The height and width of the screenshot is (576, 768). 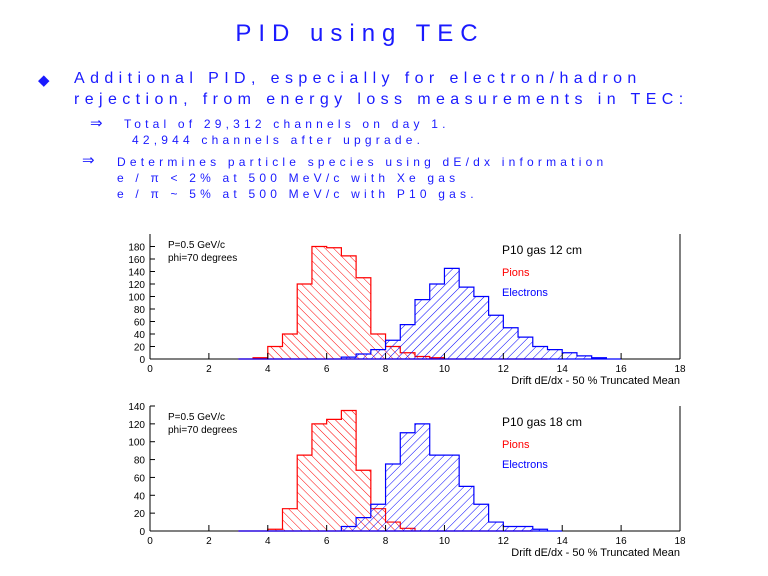 I want to click on chart2-legend-electrons: Electrons, so click(x=525, y=465).